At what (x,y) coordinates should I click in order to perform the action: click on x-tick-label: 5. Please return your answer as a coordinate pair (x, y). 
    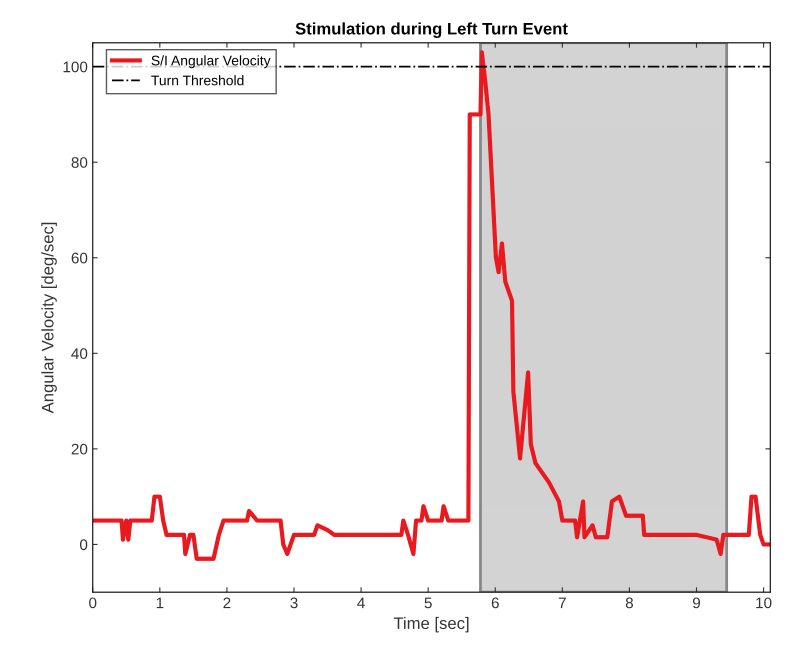
    Looking at the image, I should click on (428, 603).